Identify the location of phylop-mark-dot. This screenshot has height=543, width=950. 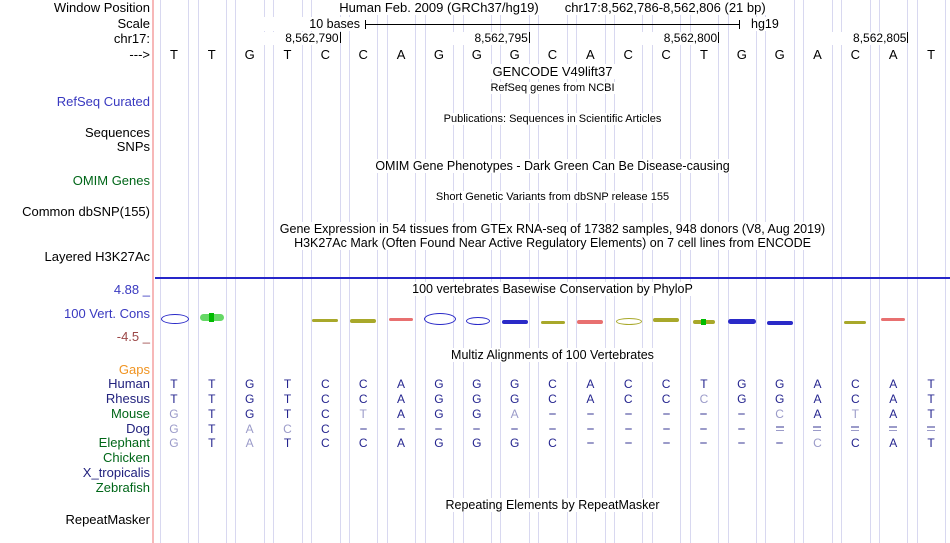
(704, 322).